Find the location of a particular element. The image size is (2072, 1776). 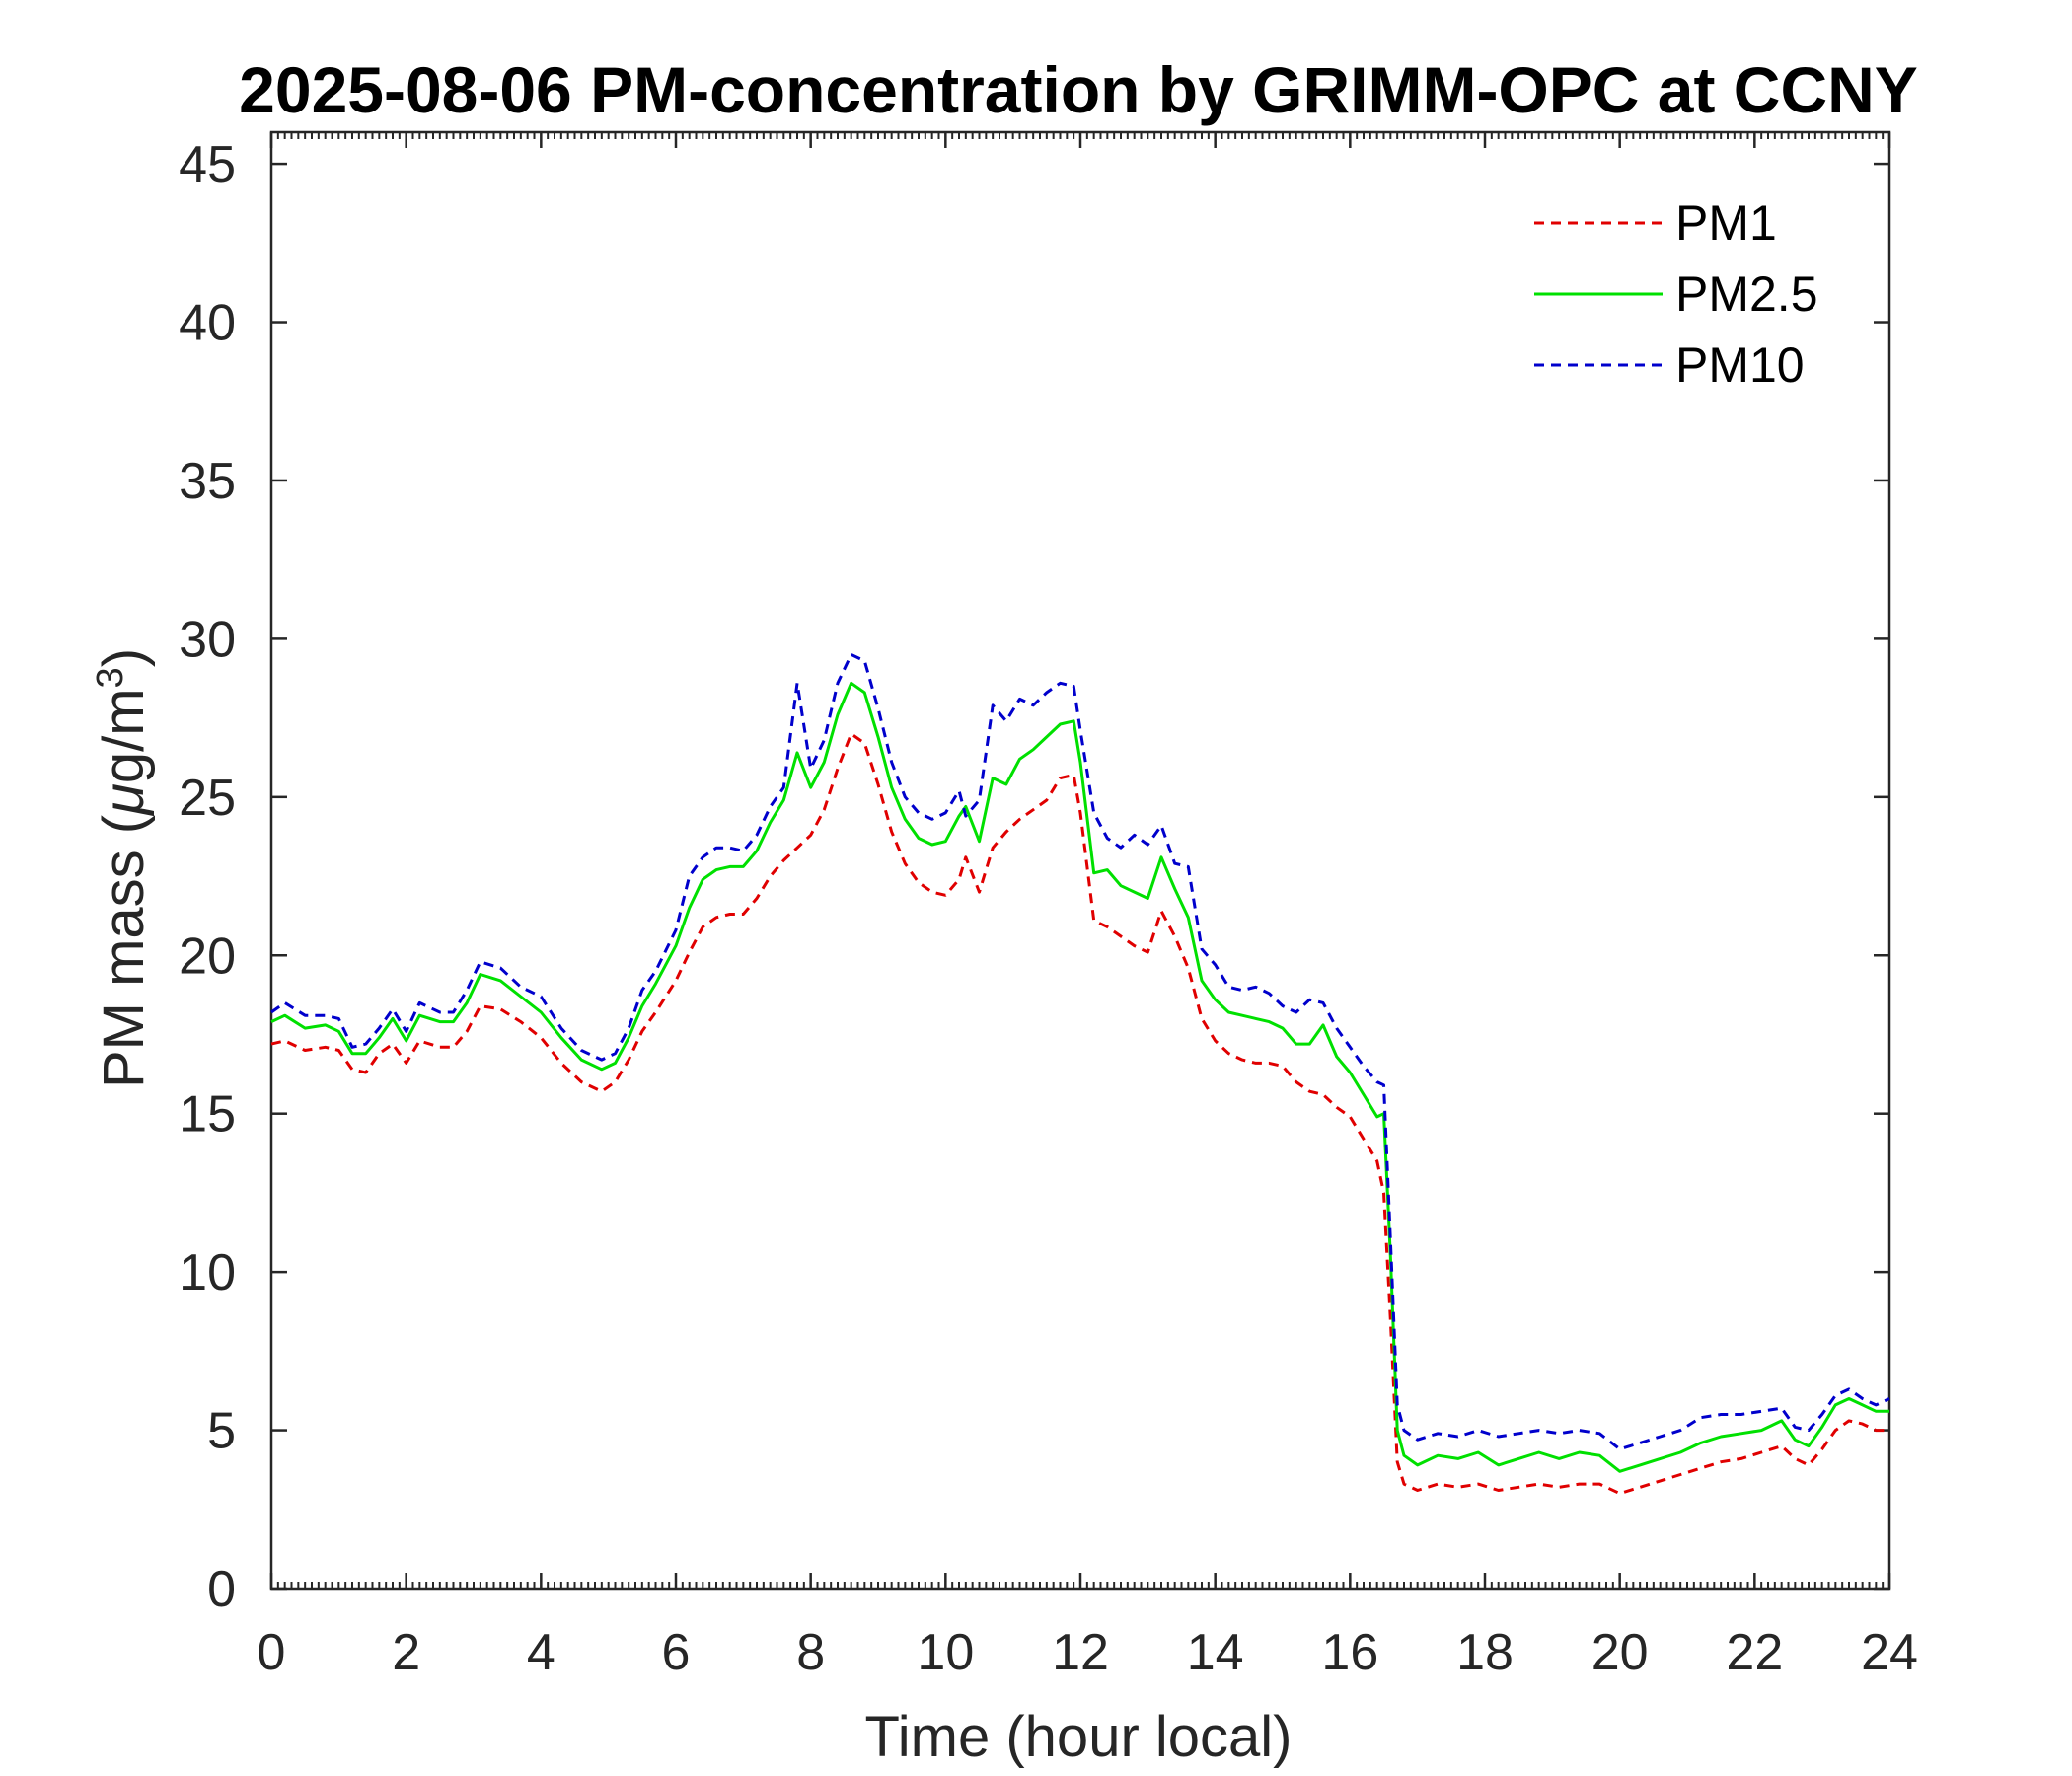

y-tick-label: 30 is located at coordinates (208, 640).